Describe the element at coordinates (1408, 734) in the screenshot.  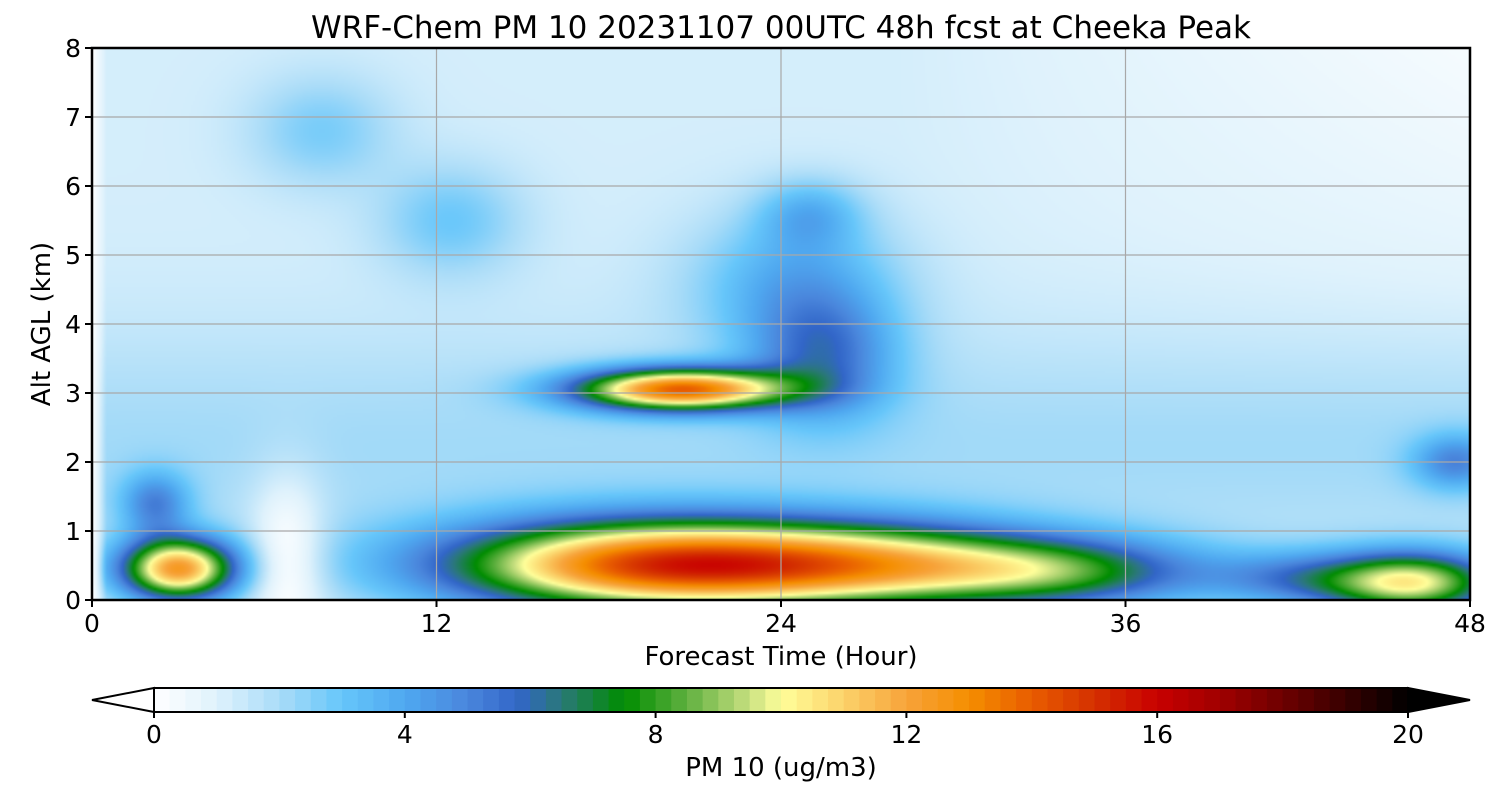
I see `colorbar-tick-label: 20` at that location.